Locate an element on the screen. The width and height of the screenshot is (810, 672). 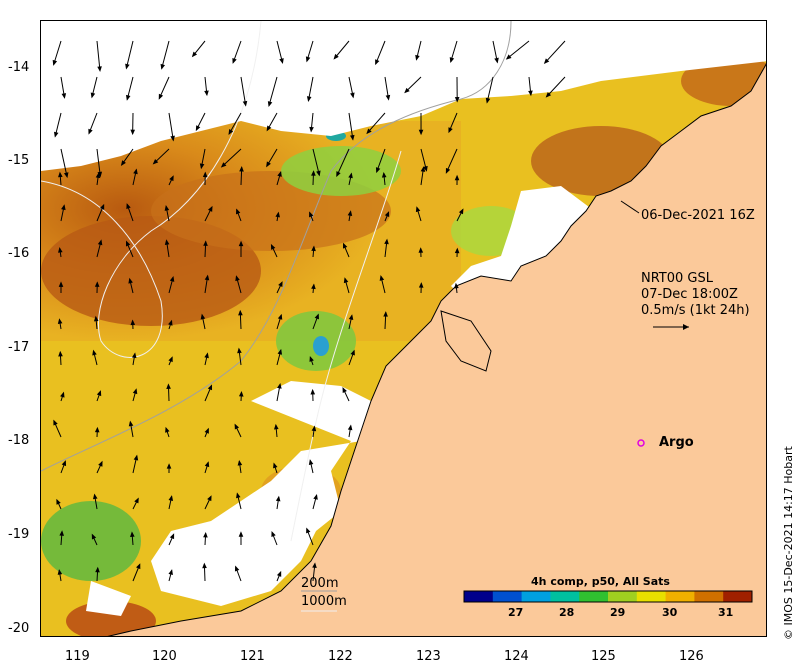
current-time-label: 07-Dec 18:00Z is located at coordinates (689, 294).